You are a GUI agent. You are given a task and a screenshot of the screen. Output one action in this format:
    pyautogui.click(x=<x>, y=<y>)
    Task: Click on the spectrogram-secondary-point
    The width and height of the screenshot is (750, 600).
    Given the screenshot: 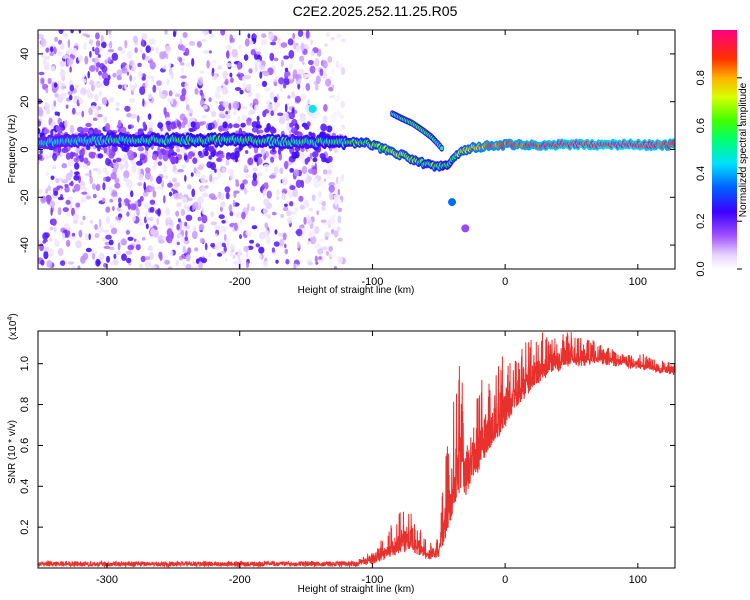 What is the action you would take?
    pyautogui.click(x=441, y=148)
    